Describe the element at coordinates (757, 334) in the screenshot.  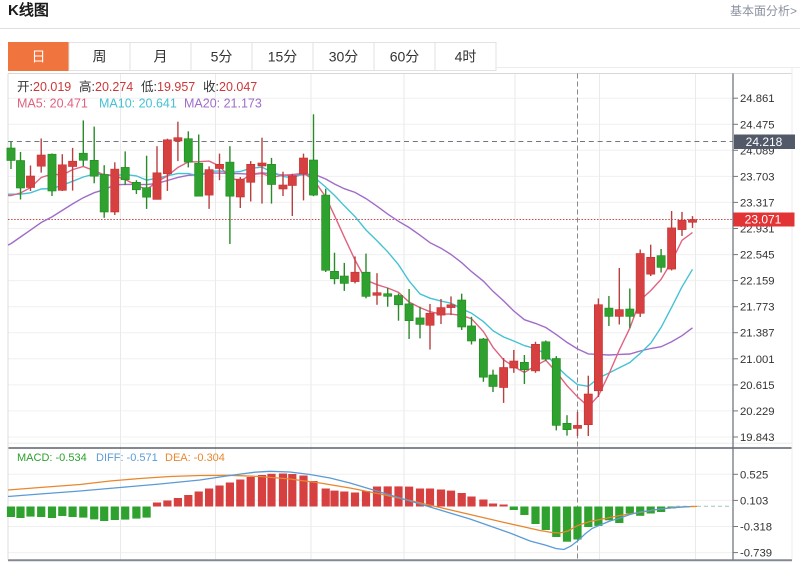
I see `svg-text: 21.387` at that location.